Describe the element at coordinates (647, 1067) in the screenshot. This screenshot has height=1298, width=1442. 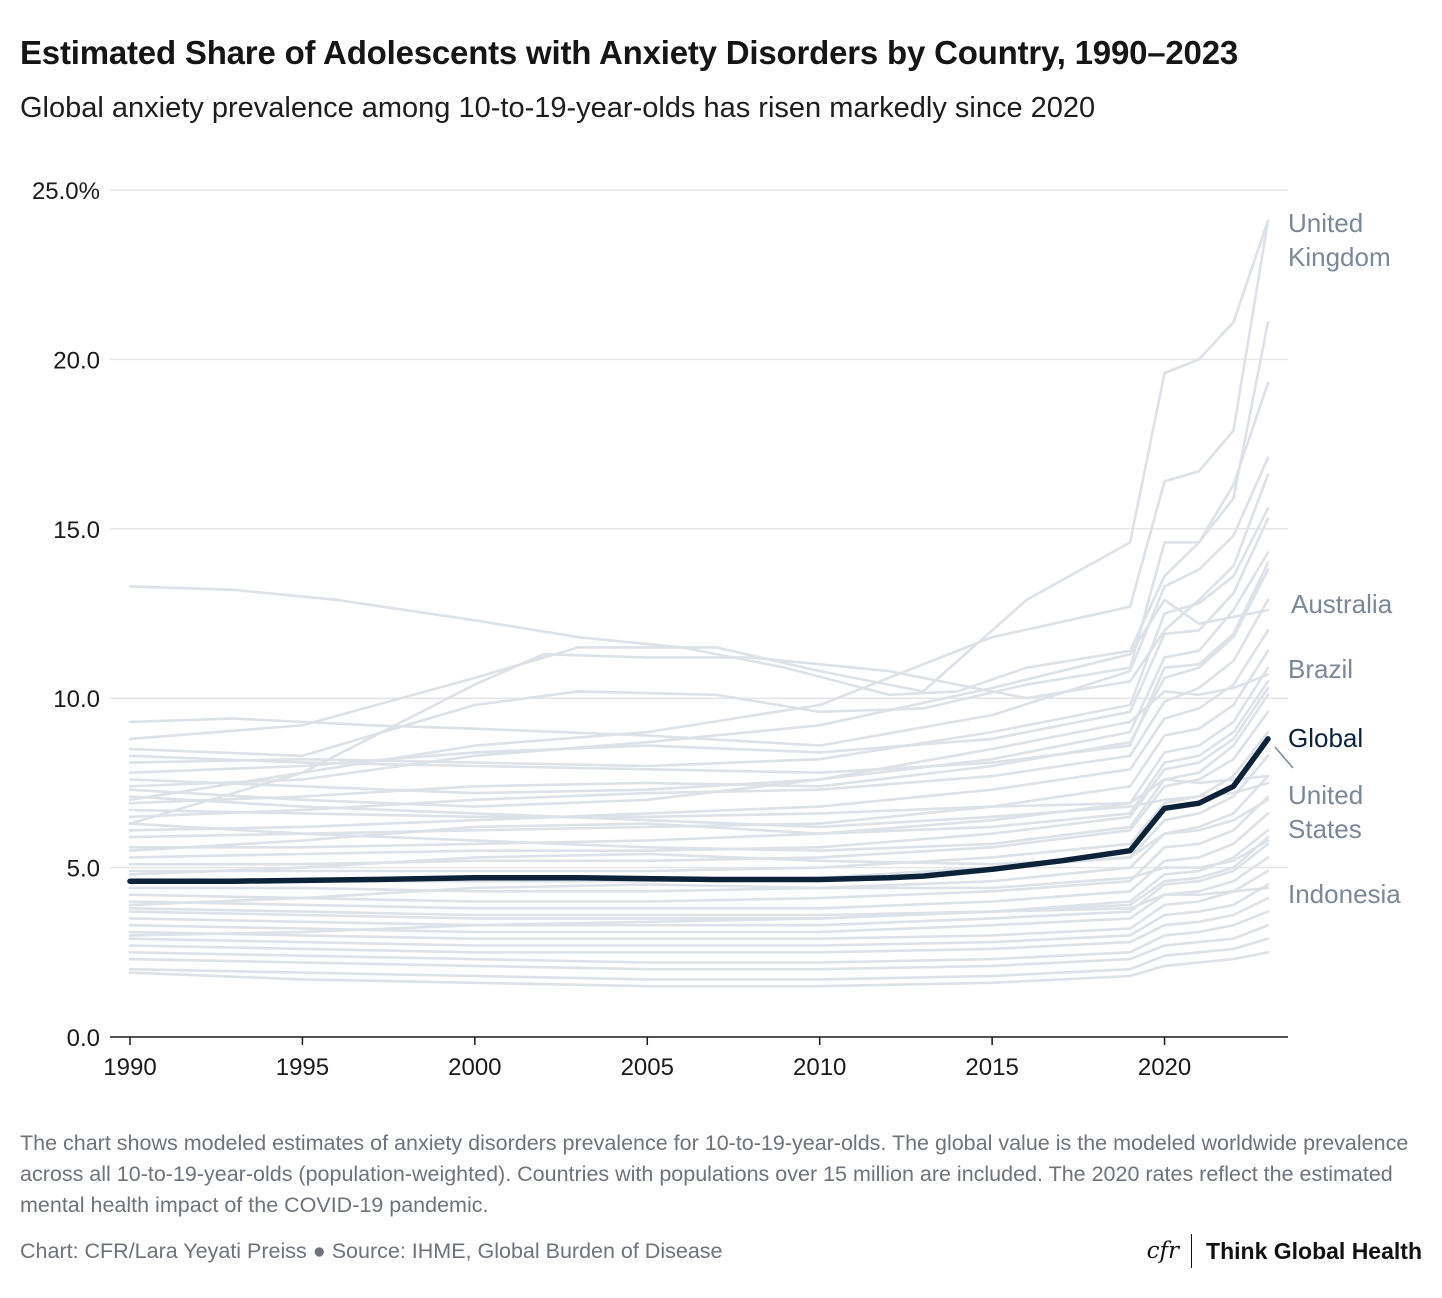
I see `x-tick-label: 2005` at that location.